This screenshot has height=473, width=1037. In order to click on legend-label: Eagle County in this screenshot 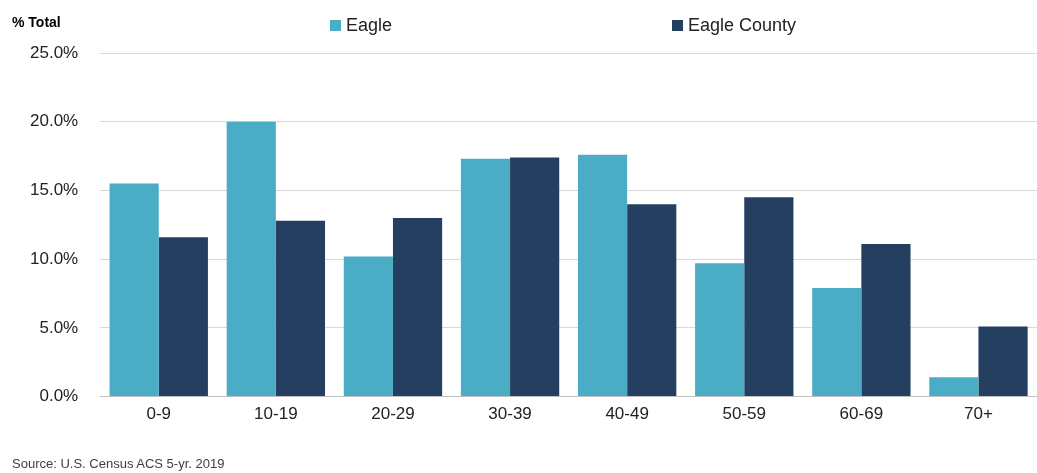, I will do `click(742, 24)`.